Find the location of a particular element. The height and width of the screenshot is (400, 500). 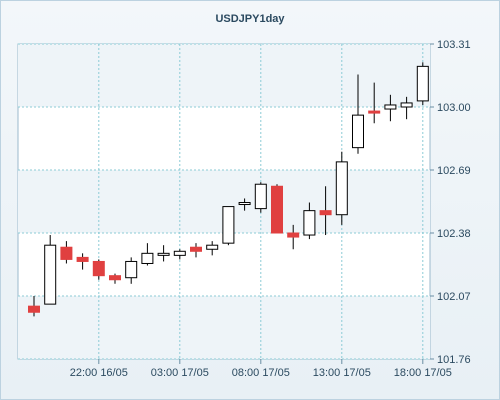

x-tick-label: 08:00 17/05 is located at coordinates (261, 373).